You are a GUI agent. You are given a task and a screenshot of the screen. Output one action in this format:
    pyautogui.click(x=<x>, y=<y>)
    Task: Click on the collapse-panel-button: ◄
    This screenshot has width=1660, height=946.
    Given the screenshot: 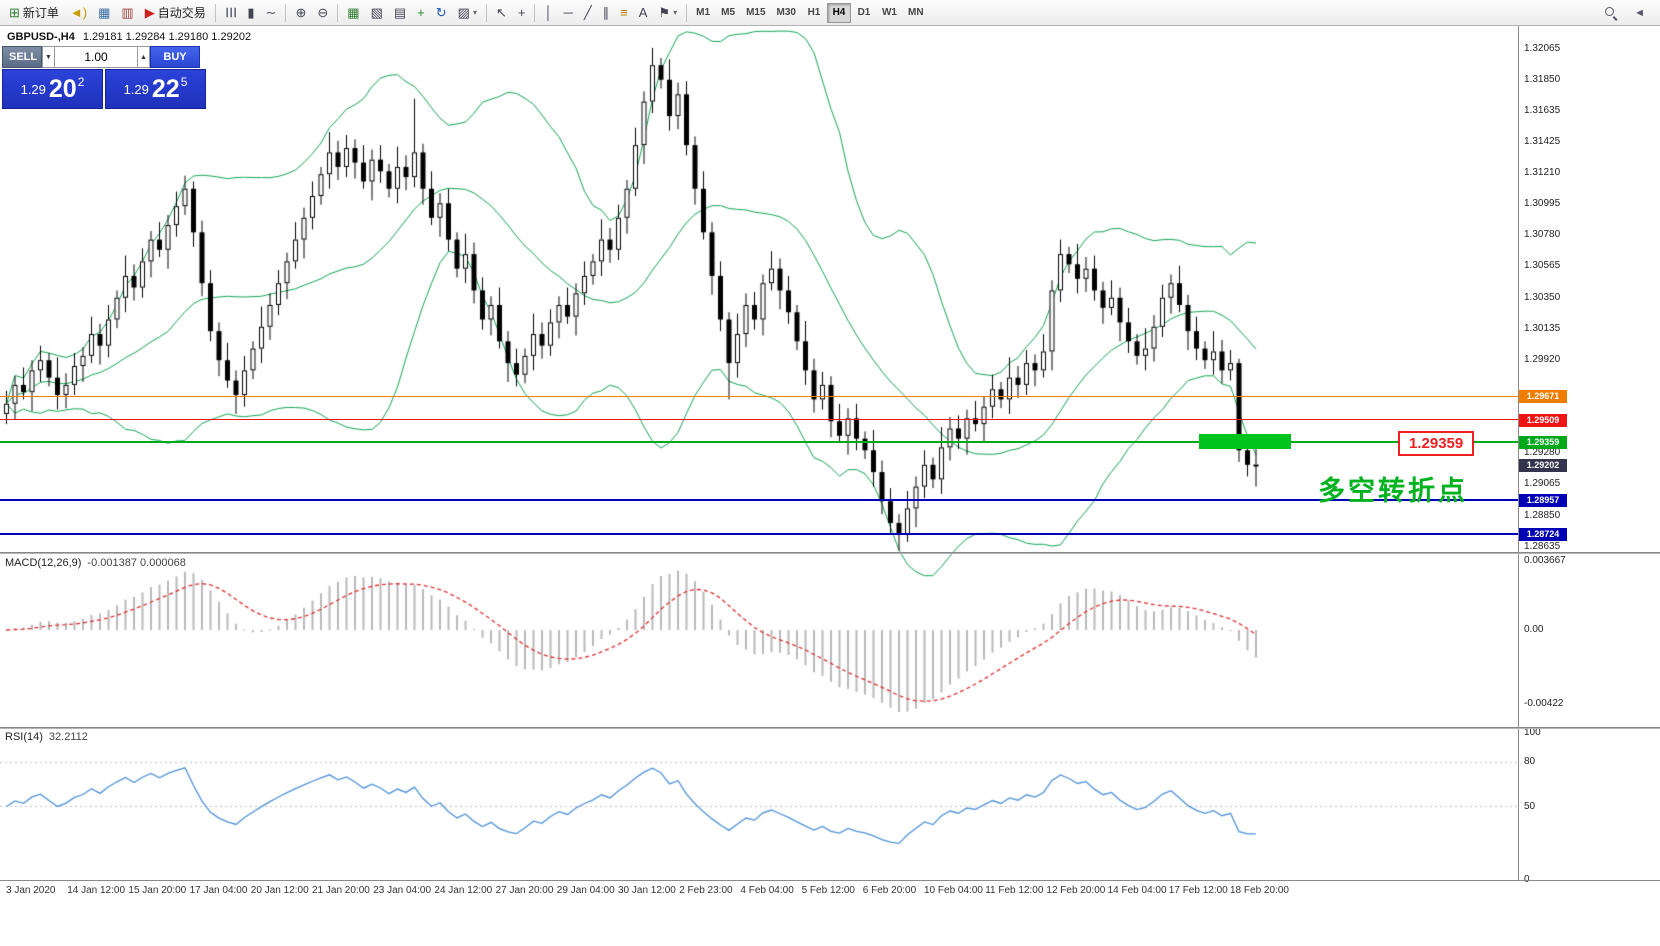 What is the action you would take?
    pyautogui.click(x=1639, y=13)
    